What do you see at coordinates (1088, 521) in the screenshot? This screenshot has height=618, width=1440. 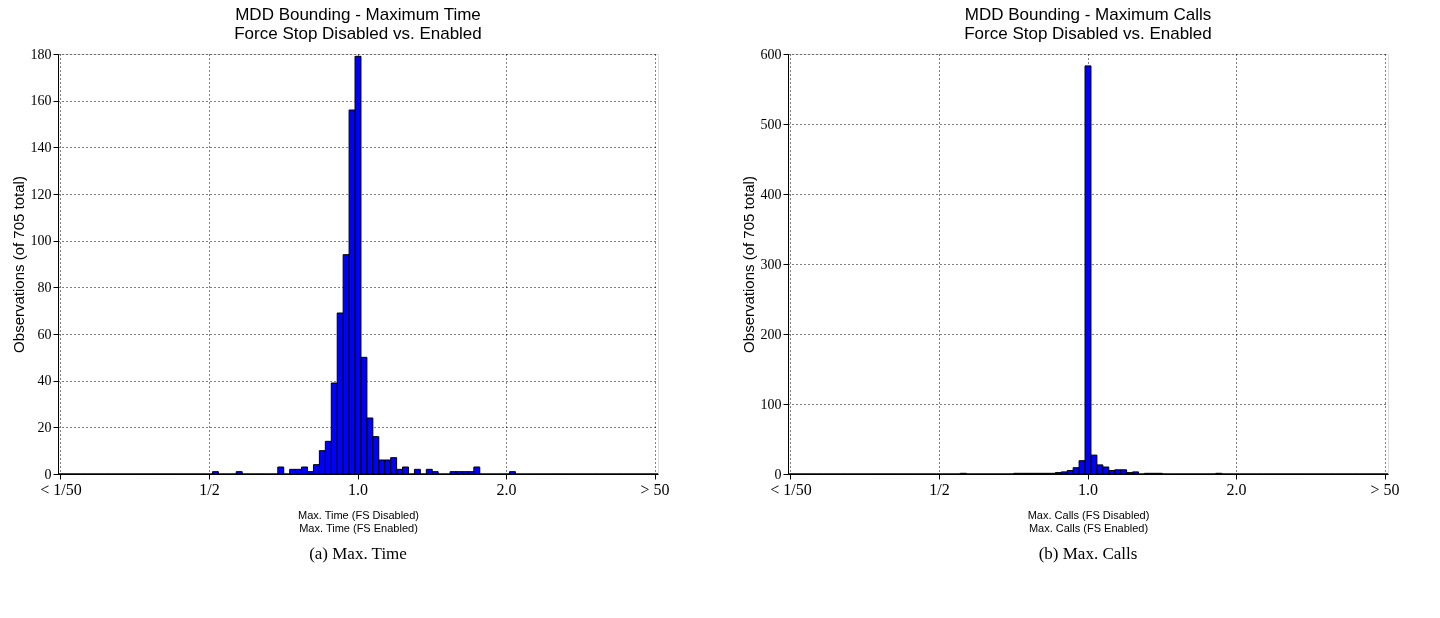 I see `x-axis-title: Max. Calls (FS Disabled) Max. Calls (FS Enabled)` at bounding box center [1088, 521].